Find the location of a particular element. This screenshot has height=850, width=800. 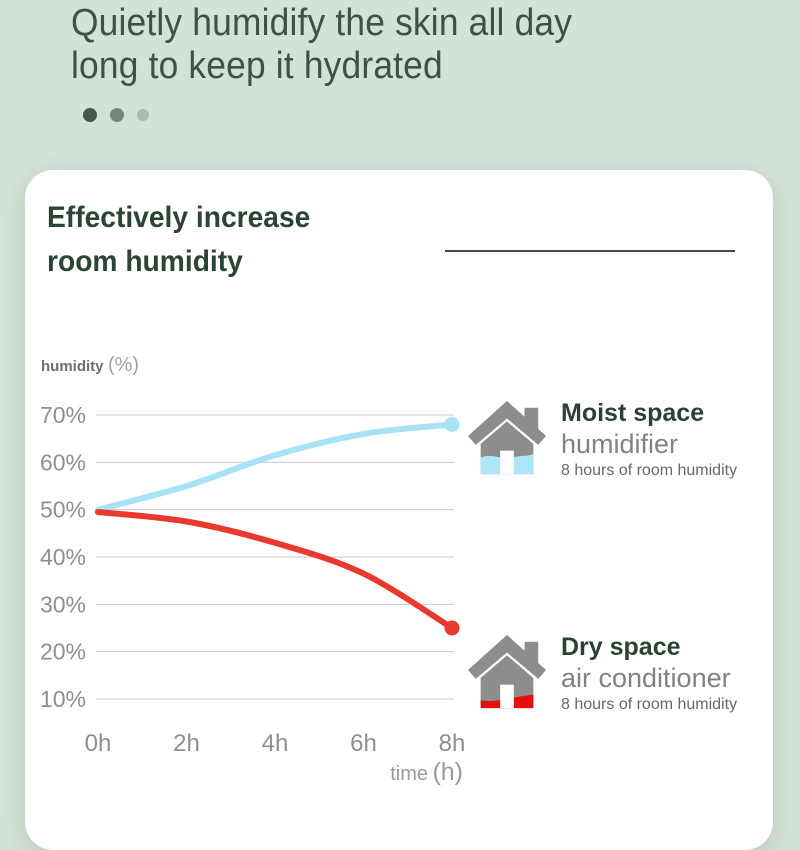

legend-moist-title: Moist space is located at coordinates (633, 413).